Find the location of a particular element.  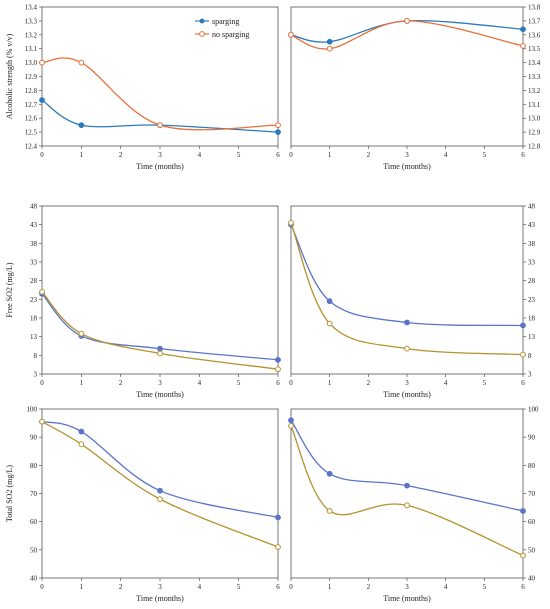

y-tick-label: 43 is located at coordinates (532, 225).